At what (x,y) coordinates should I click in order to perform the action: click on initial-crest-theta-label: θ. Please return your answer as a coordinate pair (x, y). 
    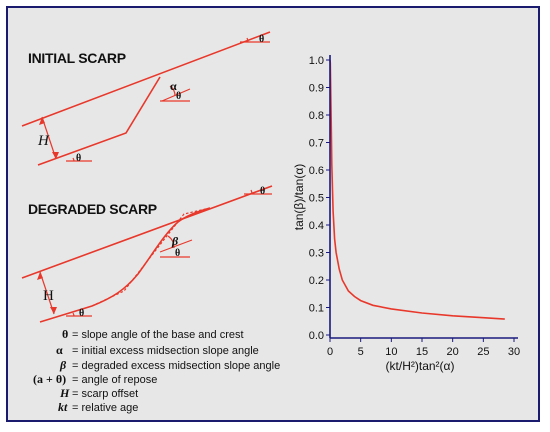
    Looking at the image, I should click on (261, 39).